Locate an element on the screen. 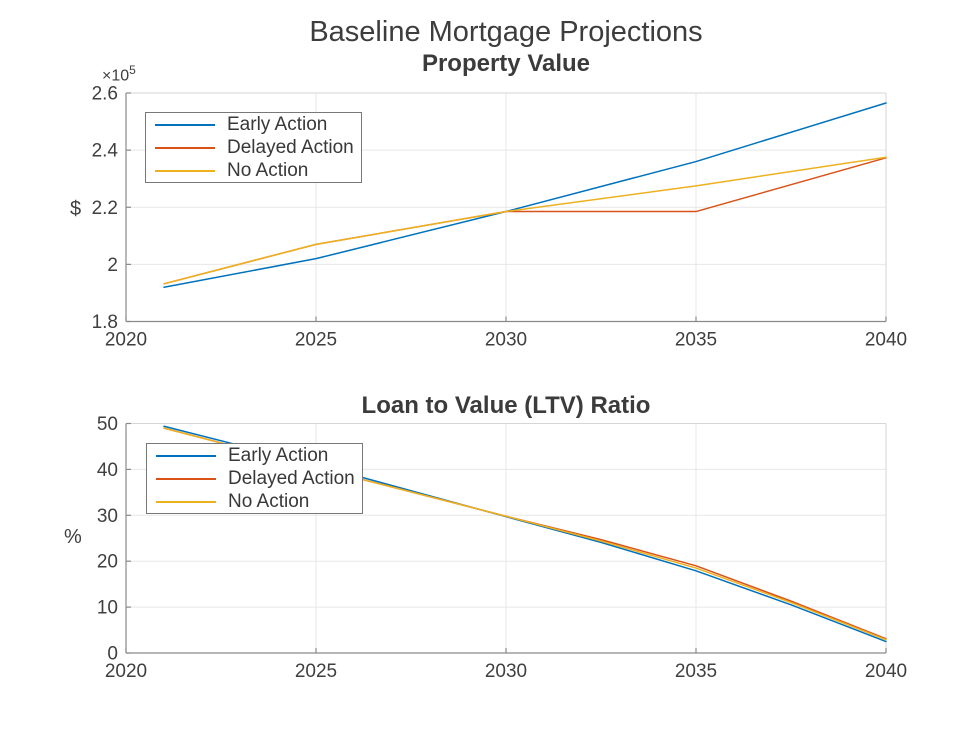 This screenshot has width=980, height=735. y-tick-label: 2 is located at coordinates (112, 265).